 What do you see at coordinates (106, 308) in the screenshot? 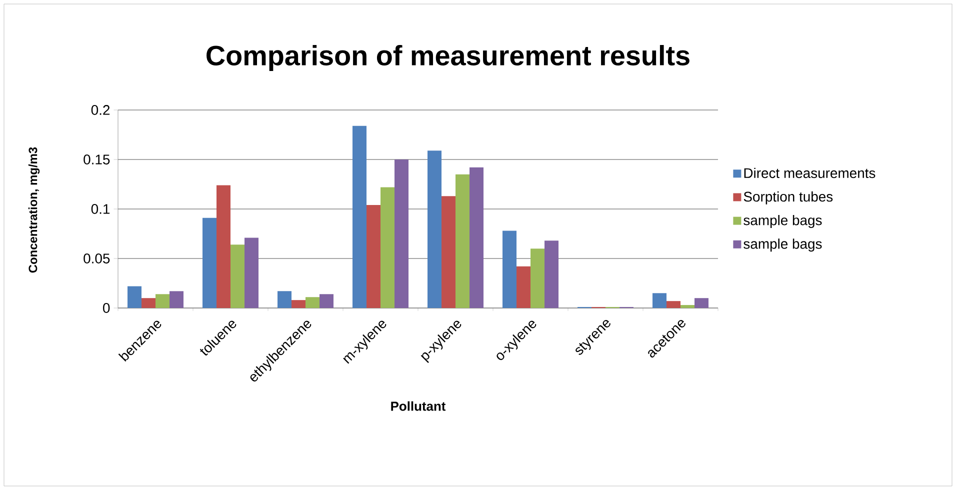
I see `y-tick-label: 0` at bounding box center [106, 308].